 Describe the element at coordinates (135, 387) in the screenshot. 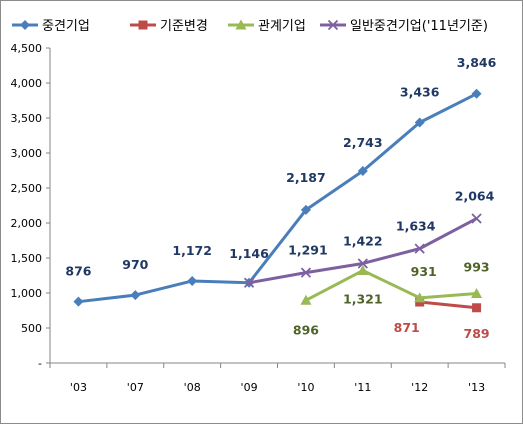

I see `x-tick-label: '07` at that location.